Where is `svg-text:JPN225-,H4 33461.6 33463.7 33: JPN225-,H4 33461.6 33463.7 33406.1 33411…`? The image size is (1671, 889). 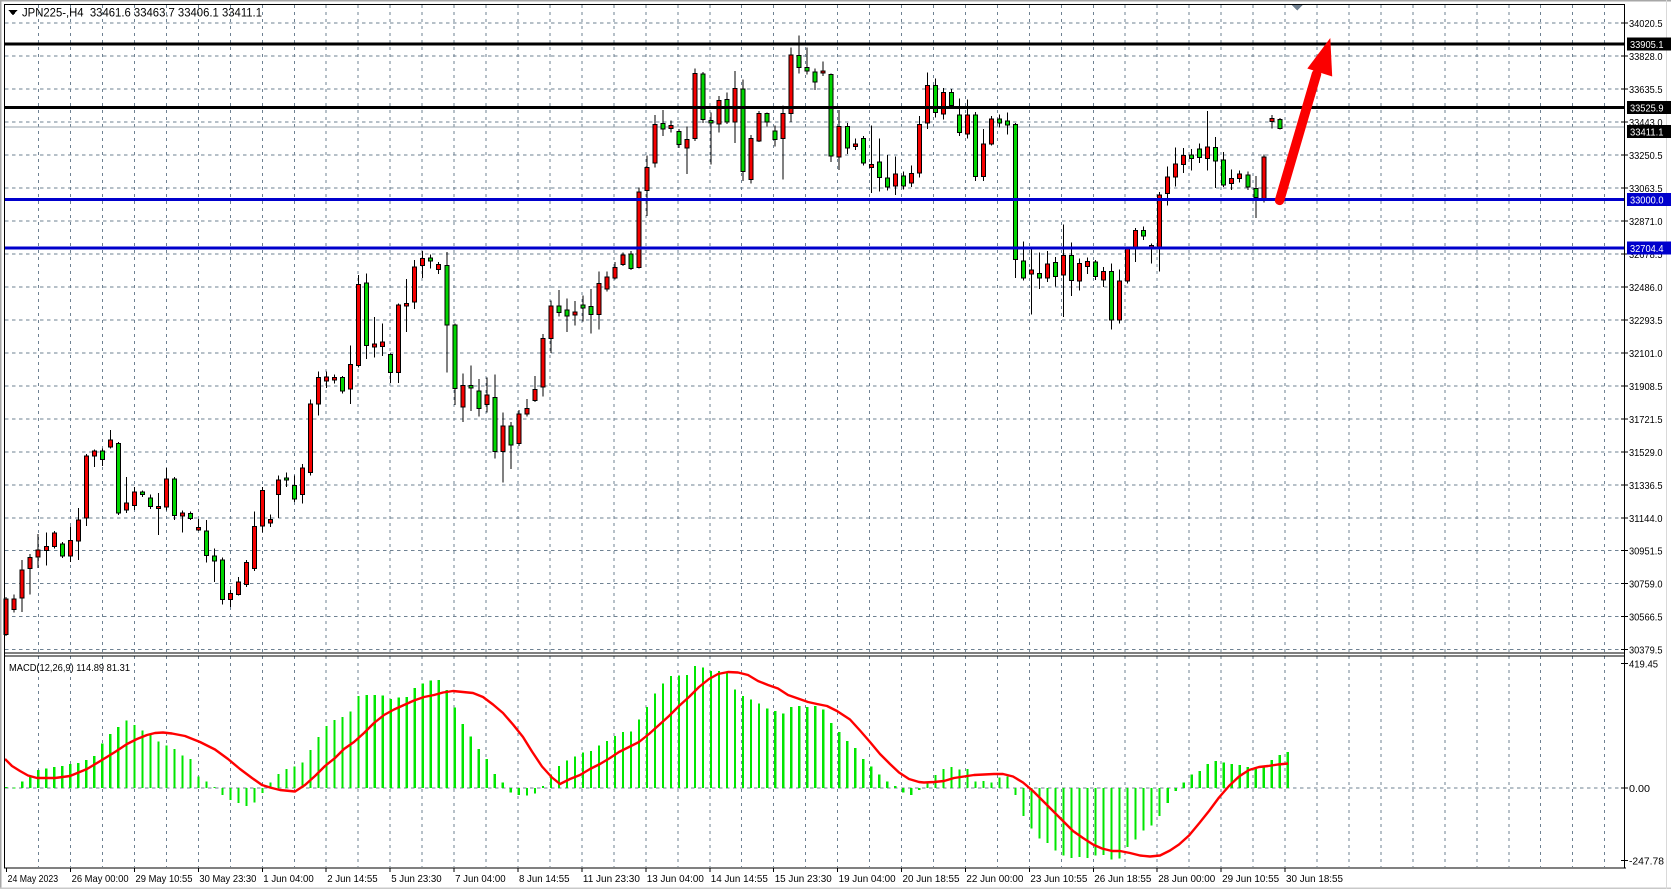
svg-text:JPN225-,H4 33461.6 33463.7 33: JPN225-,H4 33461.6 33463.7 33406.1 33411… is located at coordinates (142, 14).